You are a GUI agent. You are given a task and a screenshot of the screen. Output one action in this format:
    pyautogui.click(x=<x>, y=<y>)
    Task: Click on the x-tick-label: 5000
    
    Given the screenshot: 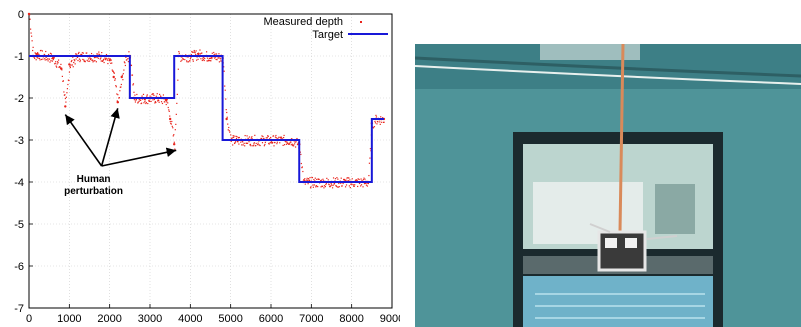 What is the action you would take?
    pyautogui.click(x=230, y=319)
    